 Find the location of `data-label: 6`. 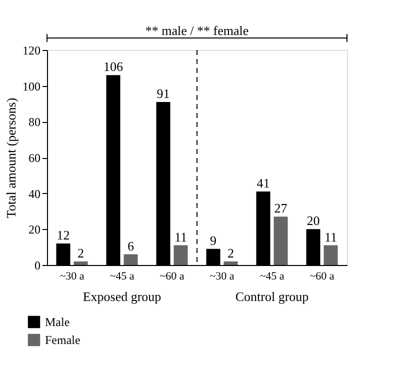

data-label: 6 is located at coordinates (131, 246).